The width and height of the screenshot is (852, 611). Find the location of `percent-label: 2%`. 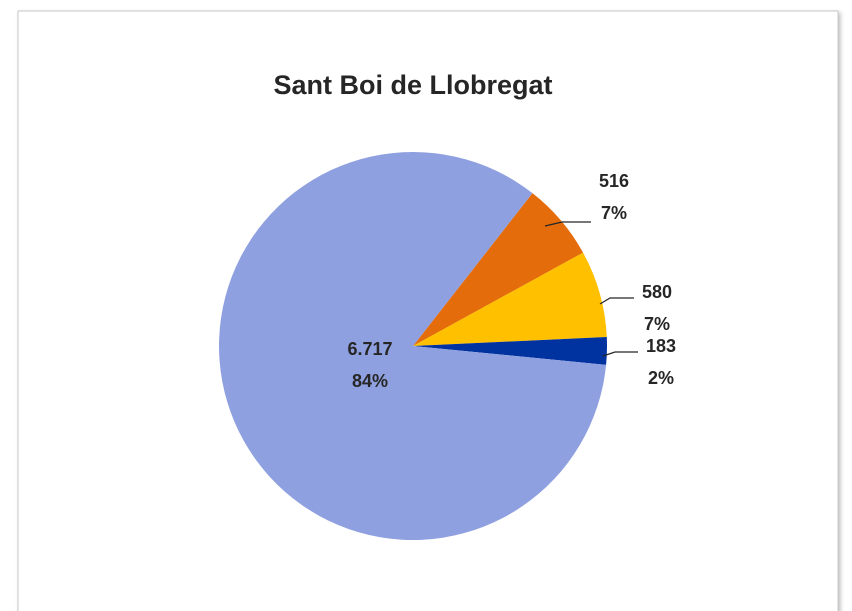

percent-label: 2% is located at coordinates (661, 378).